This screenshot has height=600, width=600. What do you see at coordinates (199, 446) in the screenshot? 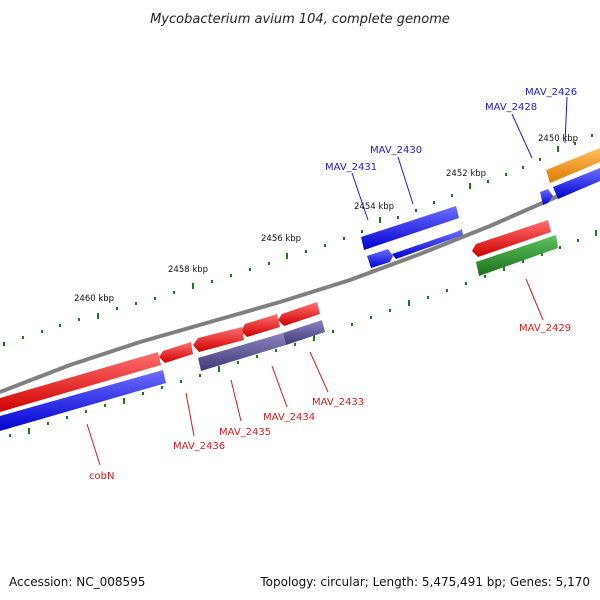
I see `label-mav-2436: MAV_2436` at bounding box center [199, 446].